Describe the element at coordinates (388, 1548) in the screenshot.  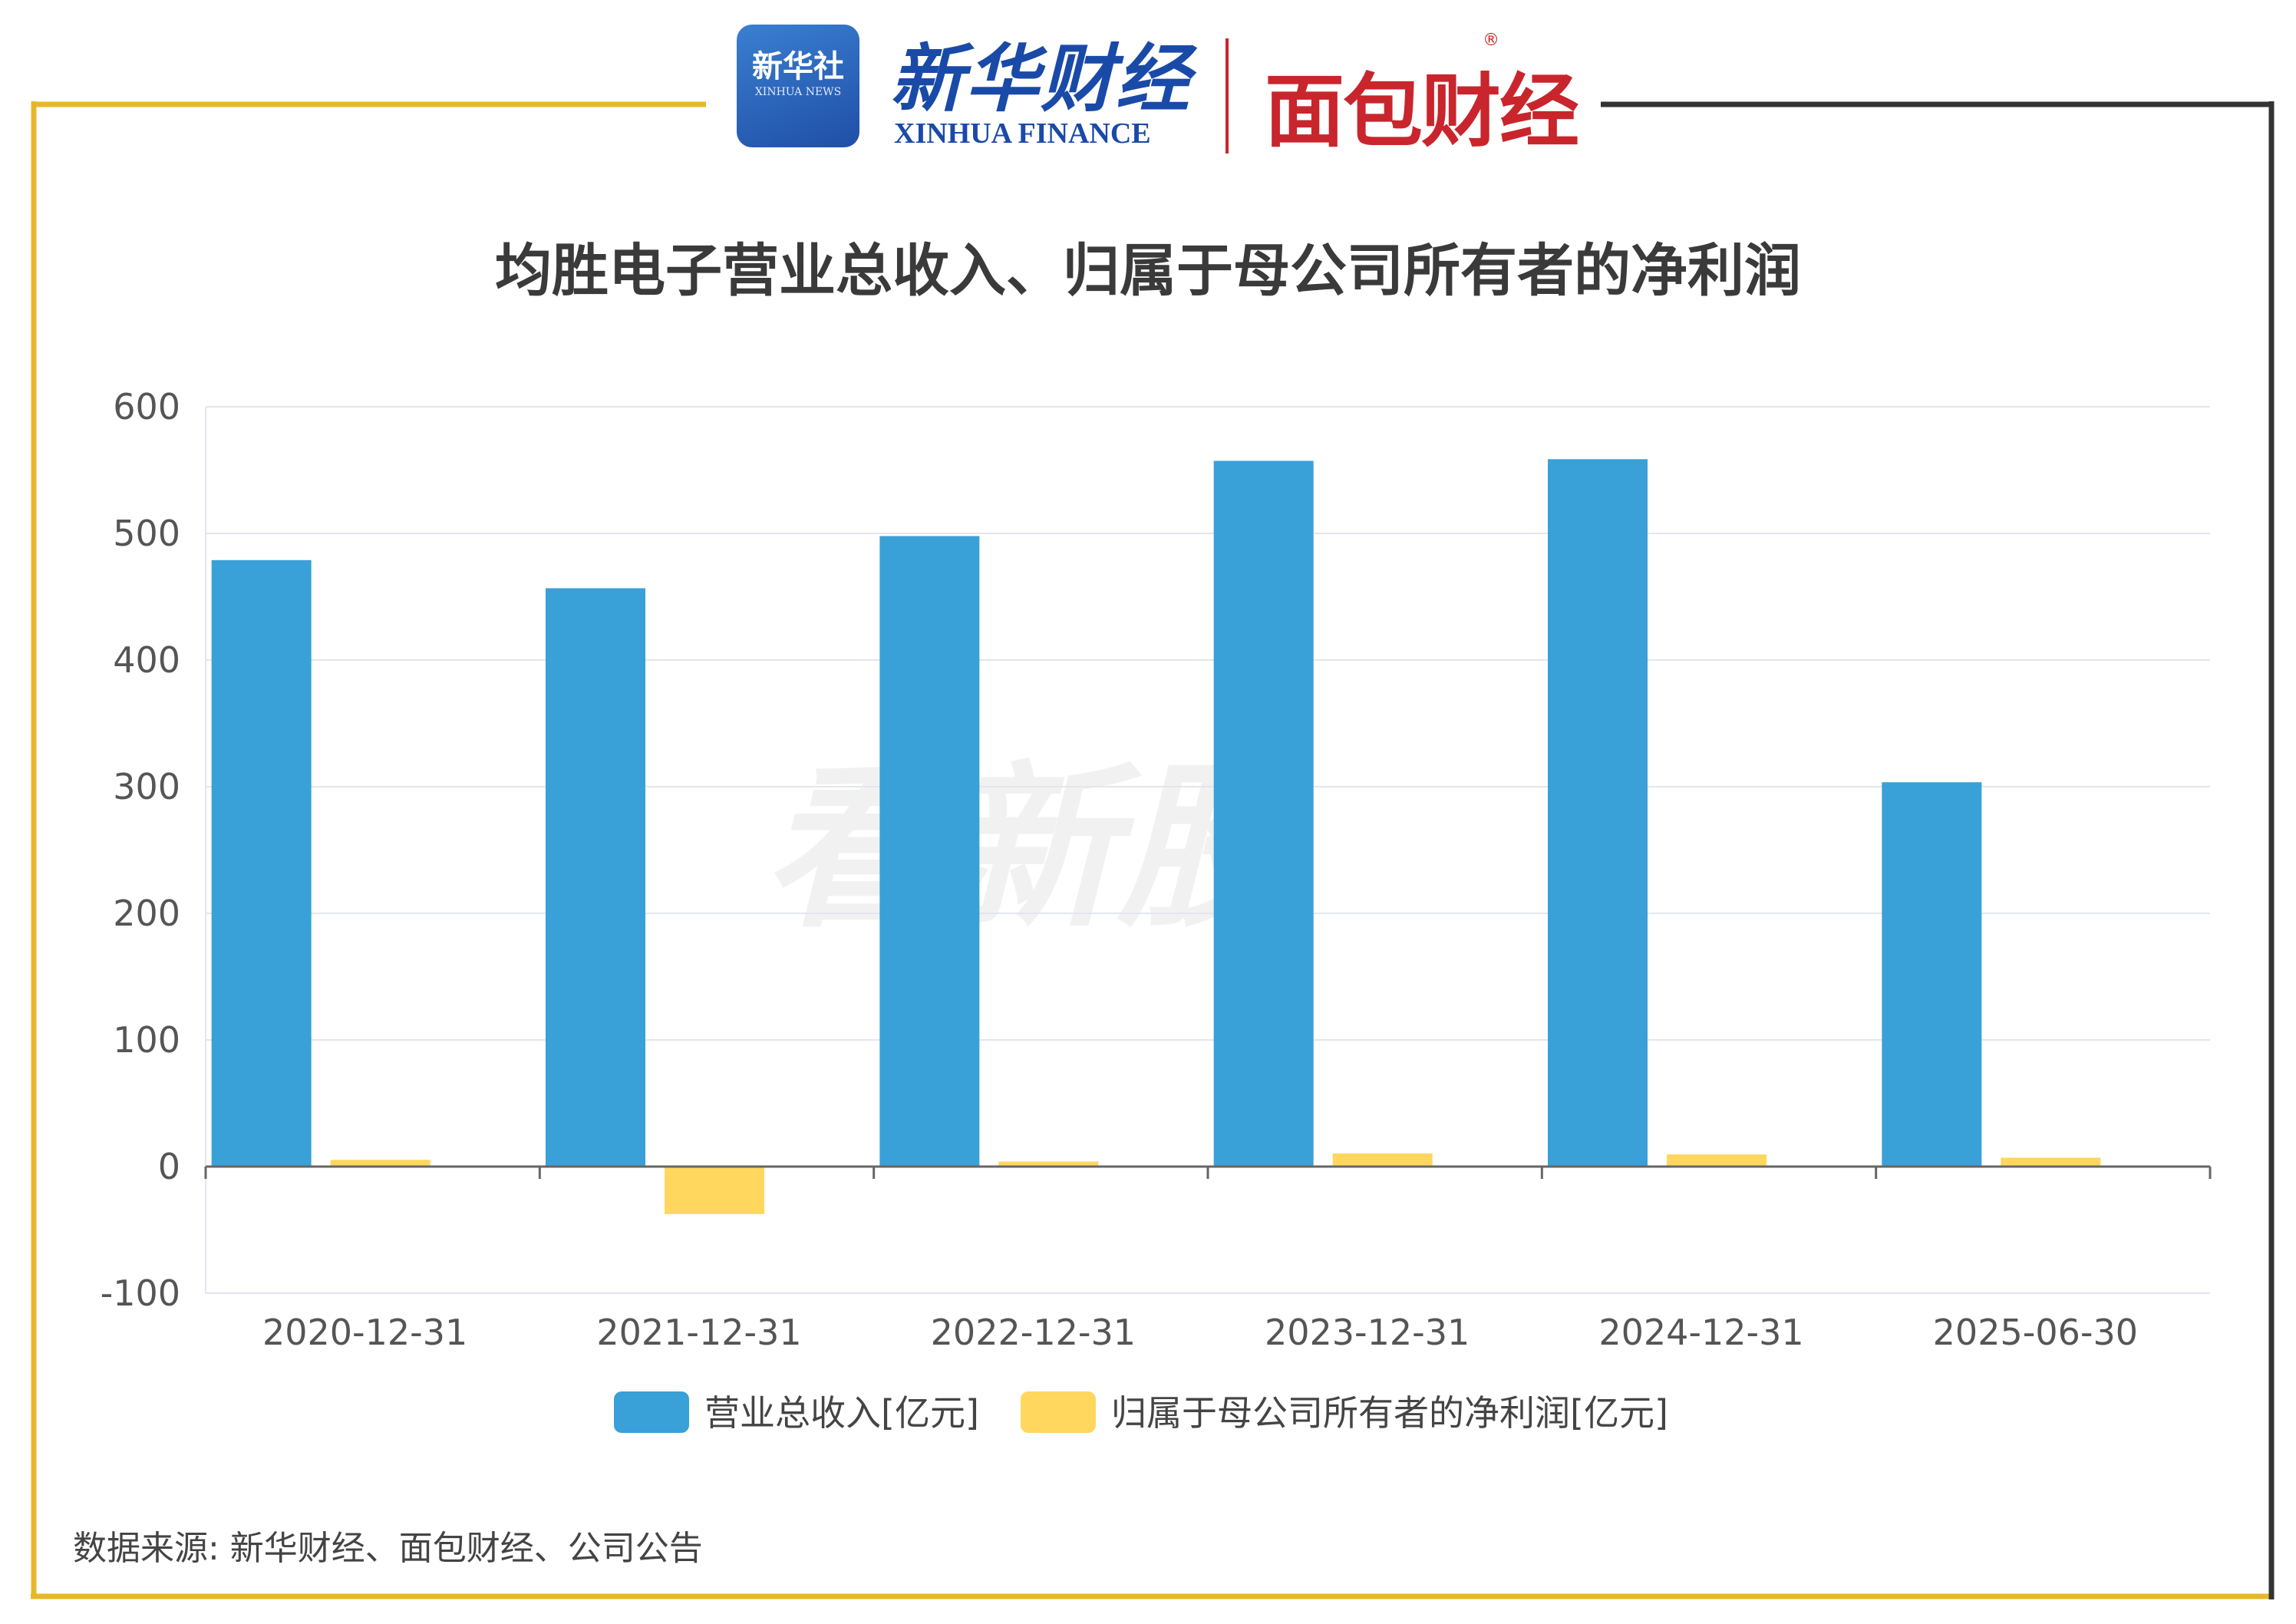
I see `data-source: 数据来源: 新华财经、面包财经、公司公告` at that location.